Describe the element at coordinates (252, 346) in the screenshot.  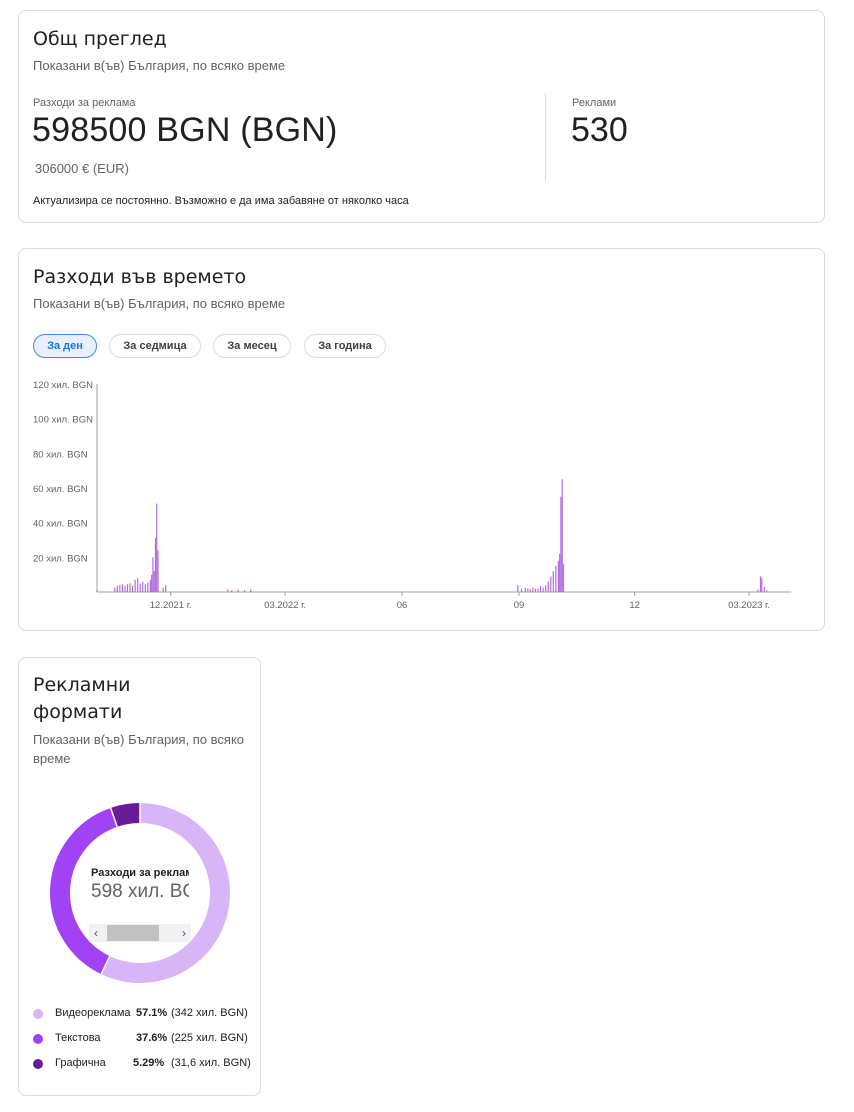
I see `chip-per-month: За месец` at that location.